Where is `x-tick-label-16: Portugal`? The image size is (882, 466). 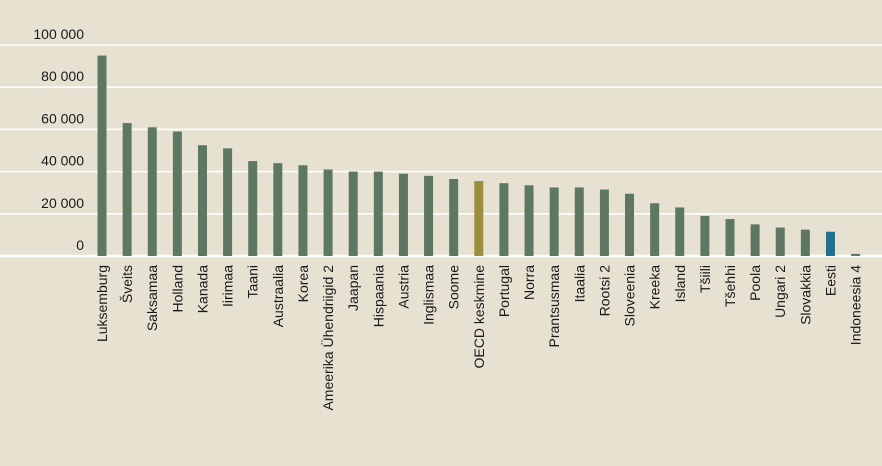 x-tick-label-16: Portugal is located at coordinates (504, 291).